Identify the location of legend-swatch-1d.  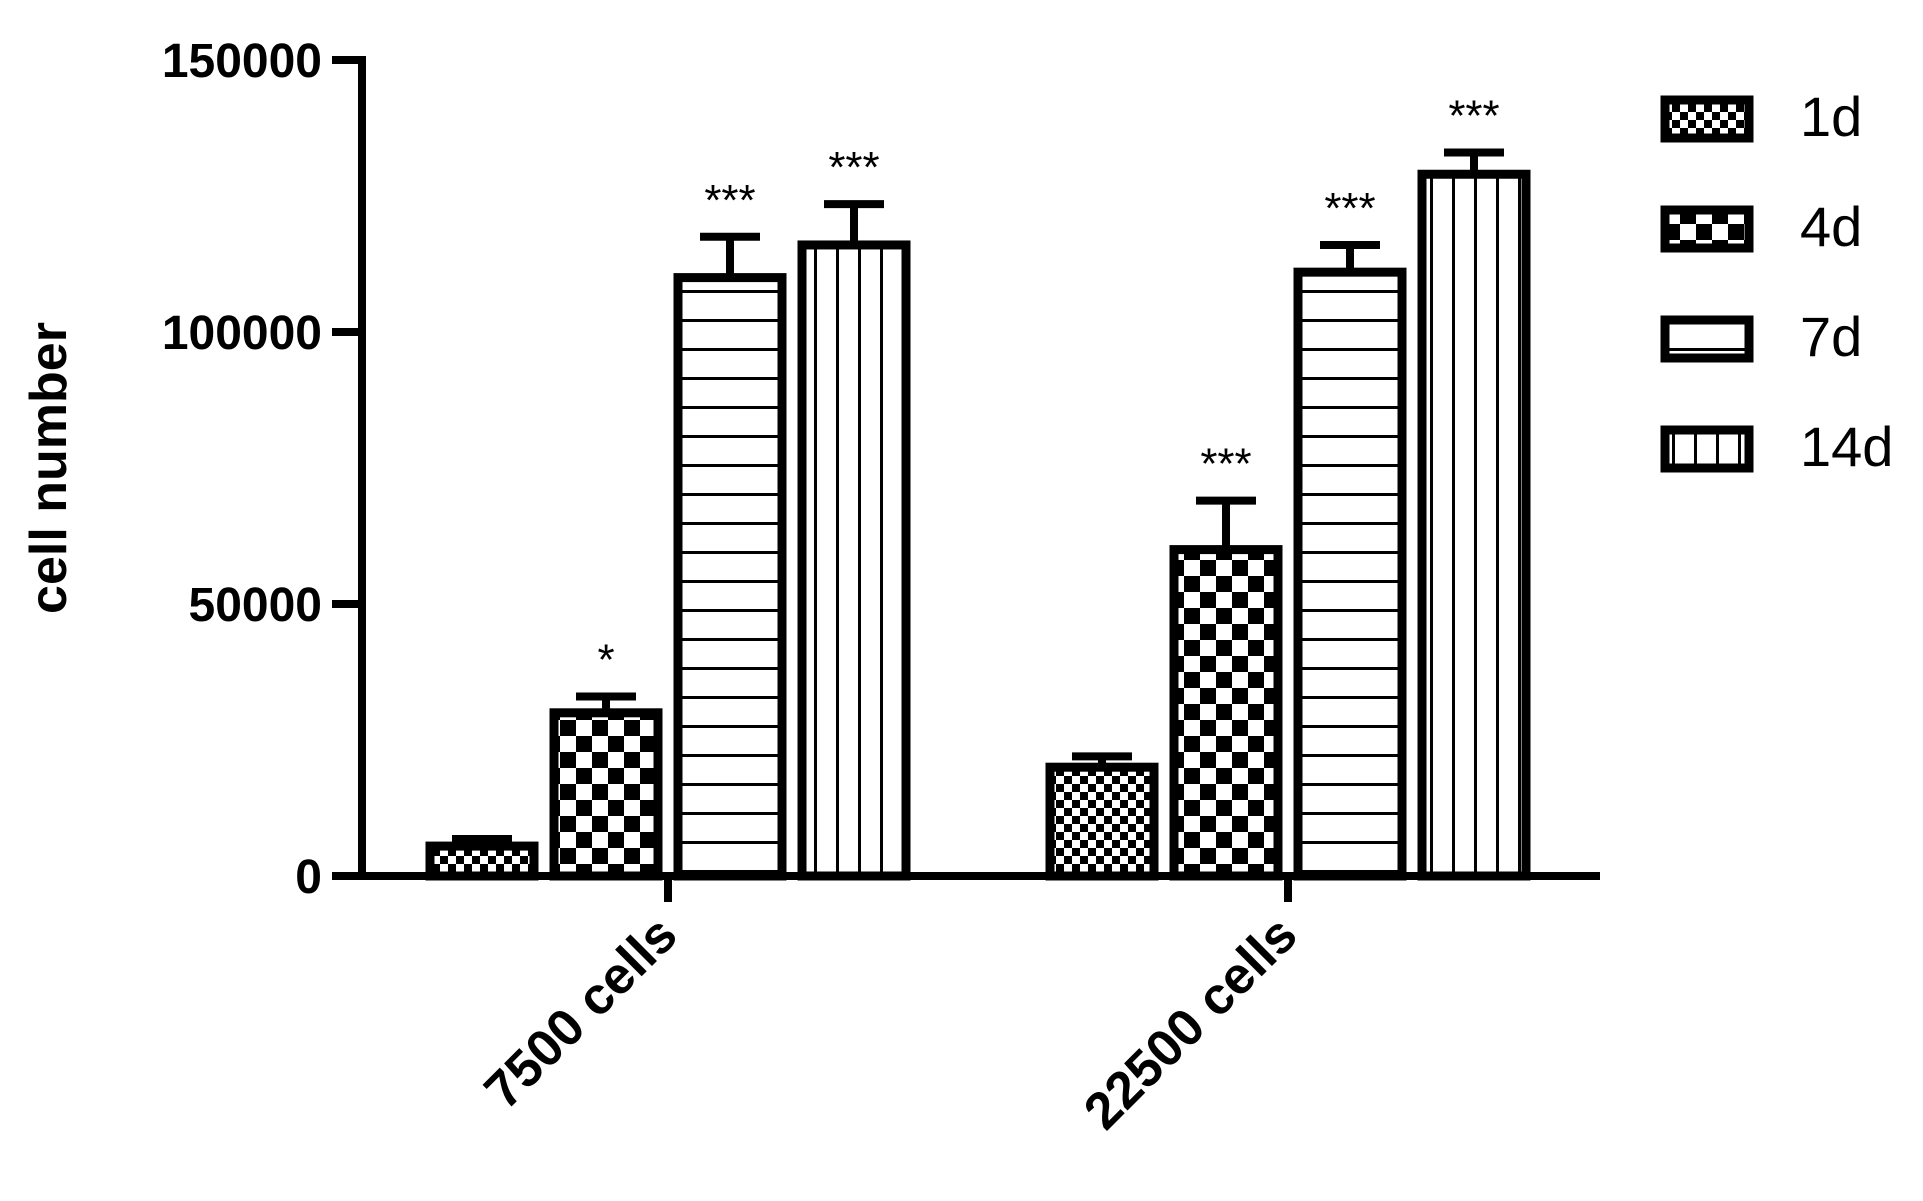
(1707, 119).